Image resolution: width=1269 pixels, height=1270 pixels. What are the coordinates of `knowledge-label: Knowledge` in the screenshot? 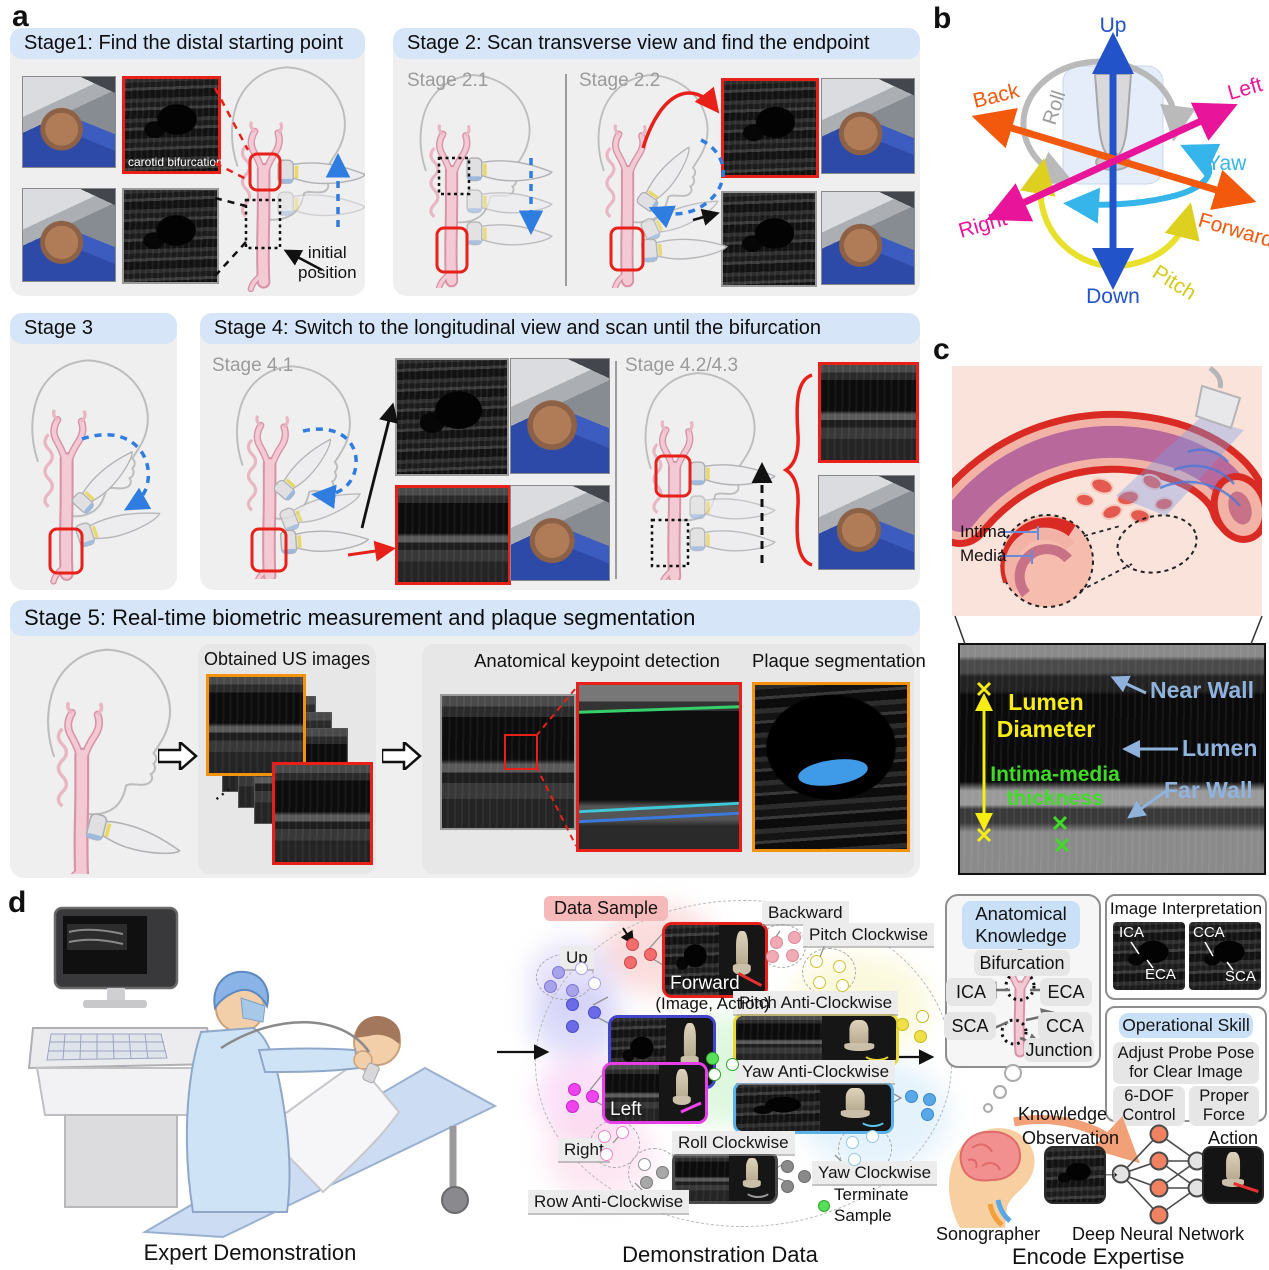 It's located at (1063, 1114).